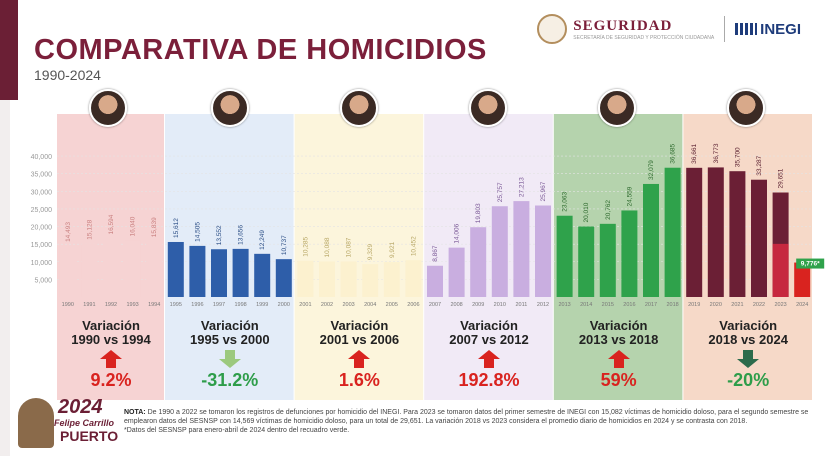 The width and height of the screenshot is (825, 456). What do you see at coordinates (43, 280) in the screenshot?
I see `y-tick-label: 5,000` at bounding box center [43, 280].